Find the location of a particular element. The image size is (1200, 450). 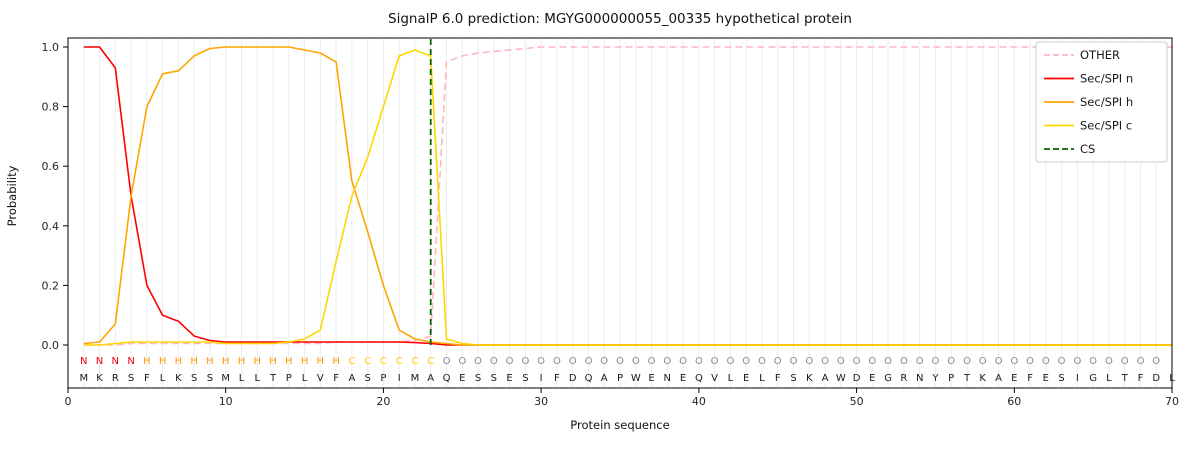

residue-letter: P is located at coordinates (289, 378).